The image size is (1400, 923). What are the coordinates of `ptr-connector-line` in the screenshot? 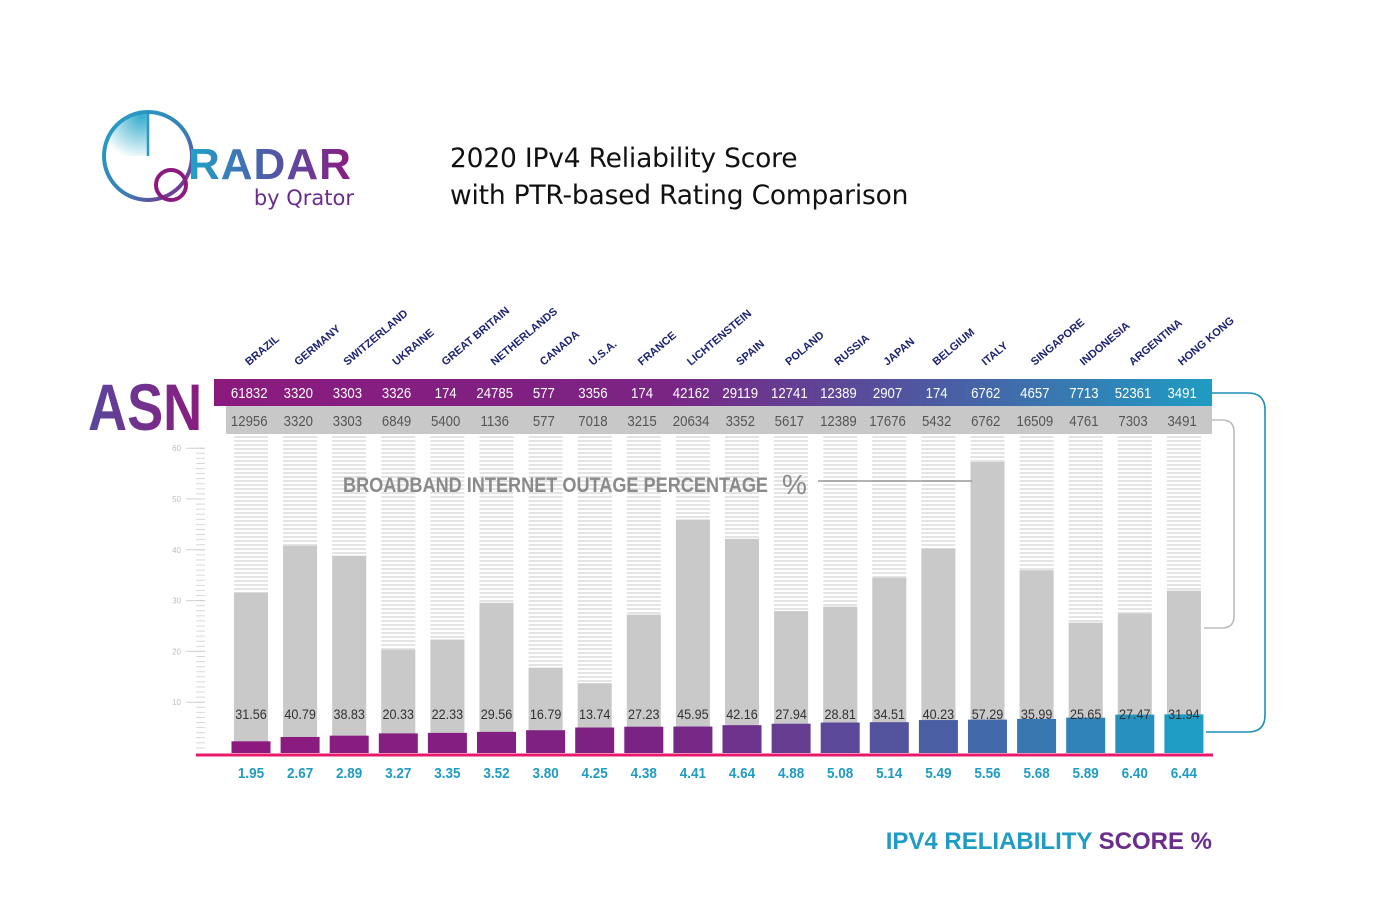 It's located at (1219, 524).